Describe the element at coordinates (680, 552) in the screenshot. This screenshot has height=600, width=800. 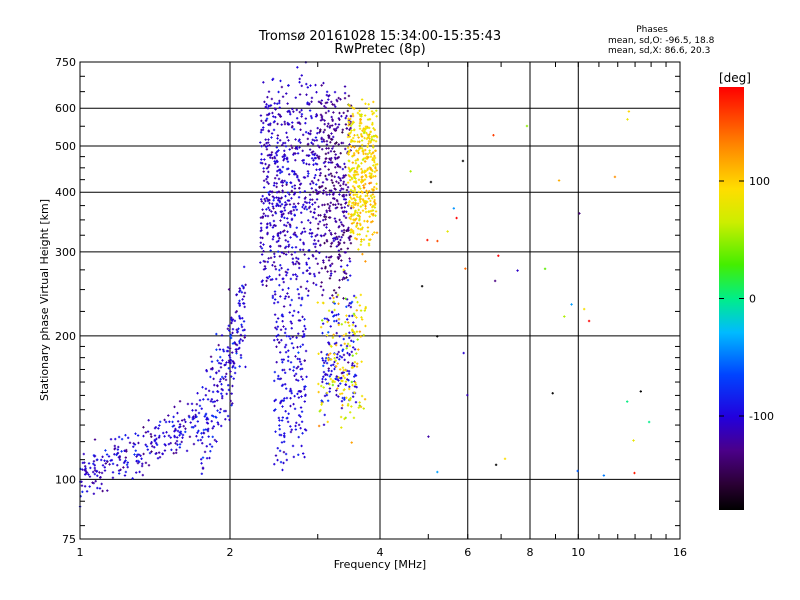
I see `x-tick-label: 16` at that location.